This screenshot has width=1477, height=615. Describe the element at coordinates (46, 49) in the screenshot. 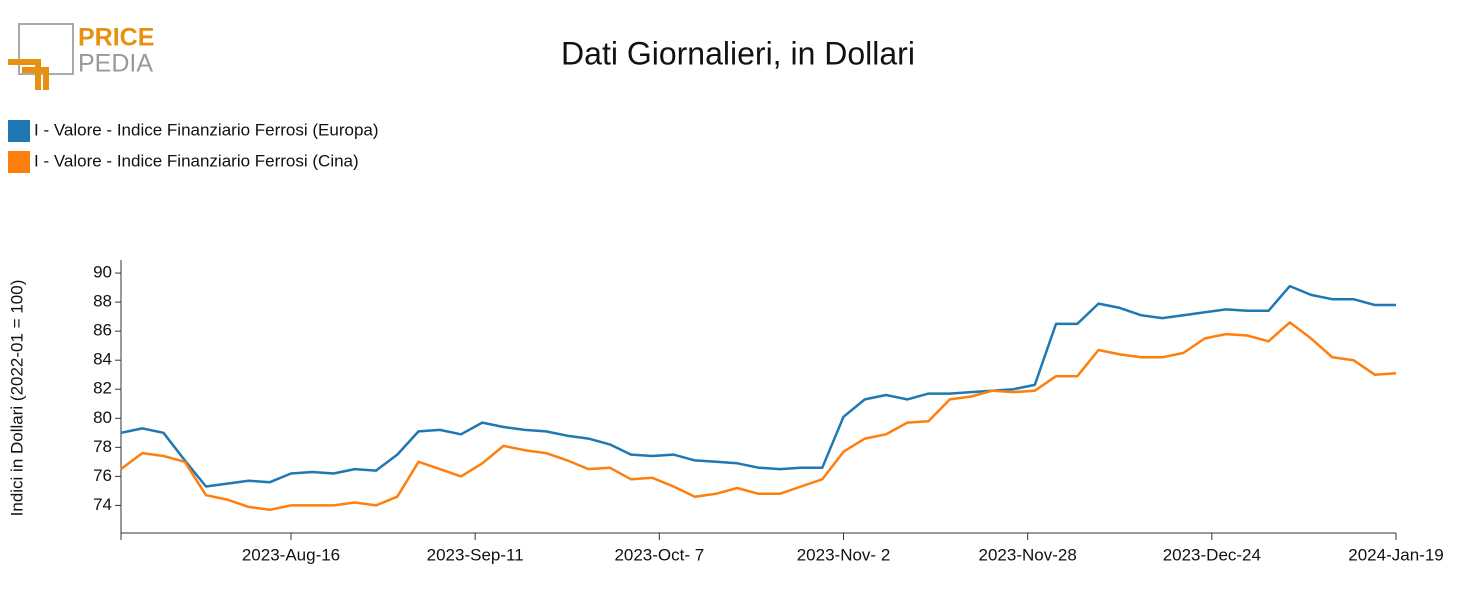

I see `logo-frame` at that location.